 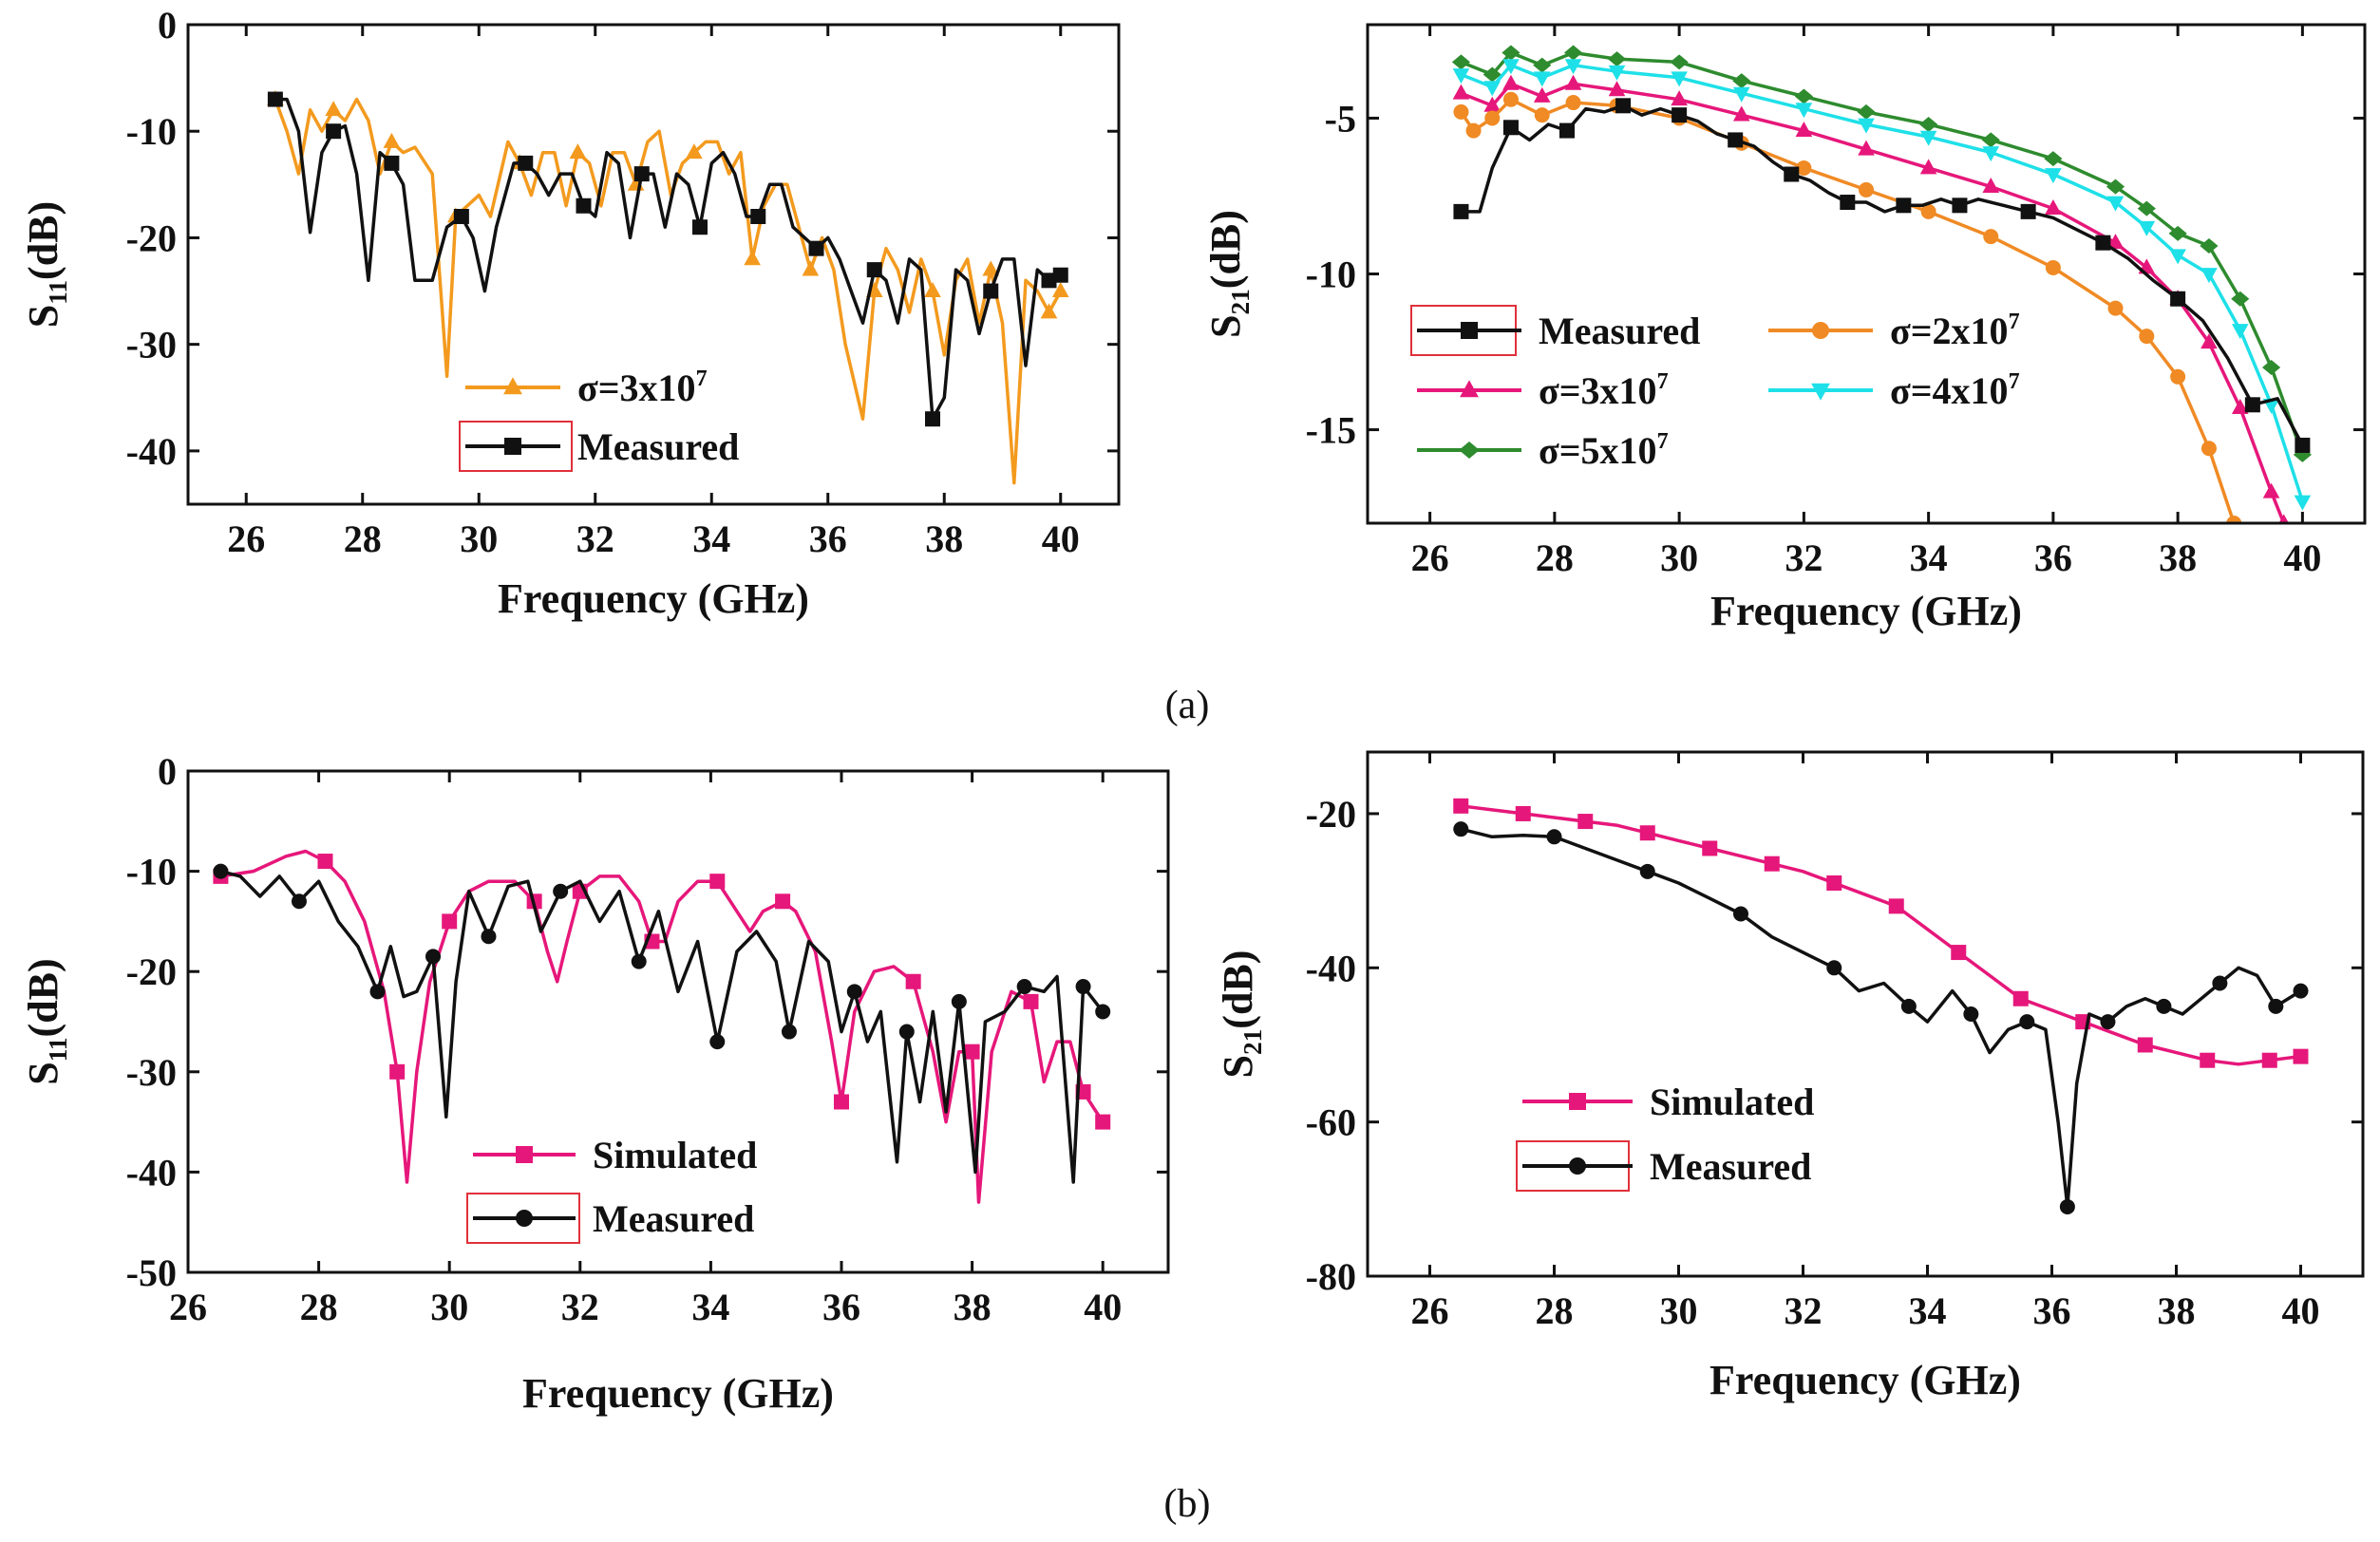 What do you see at coordinates (1730, 1167) in the screenshot?
I see `legend-label-text: Measured` at bounding box center [1730, 1167].